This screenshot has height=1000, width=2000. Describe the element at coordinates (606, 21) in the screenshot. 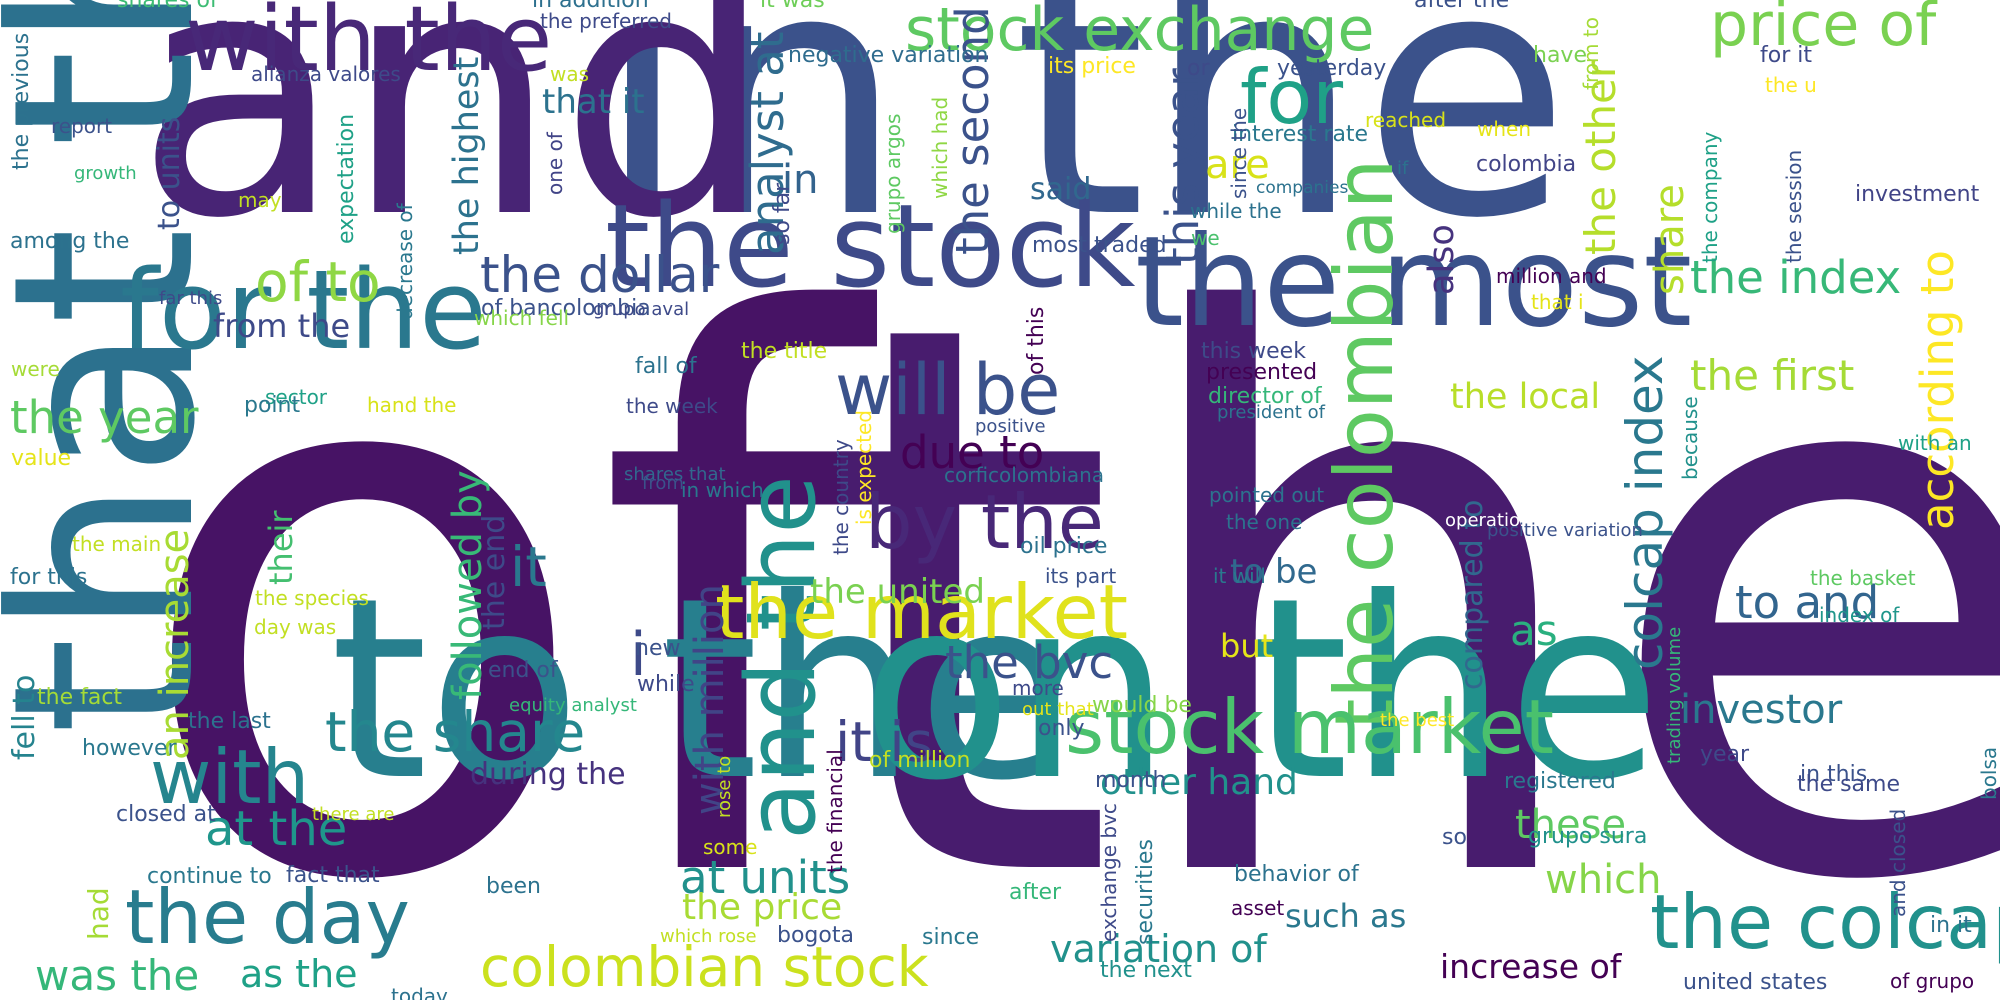

I see `cloud-word: the preferred` at that location.